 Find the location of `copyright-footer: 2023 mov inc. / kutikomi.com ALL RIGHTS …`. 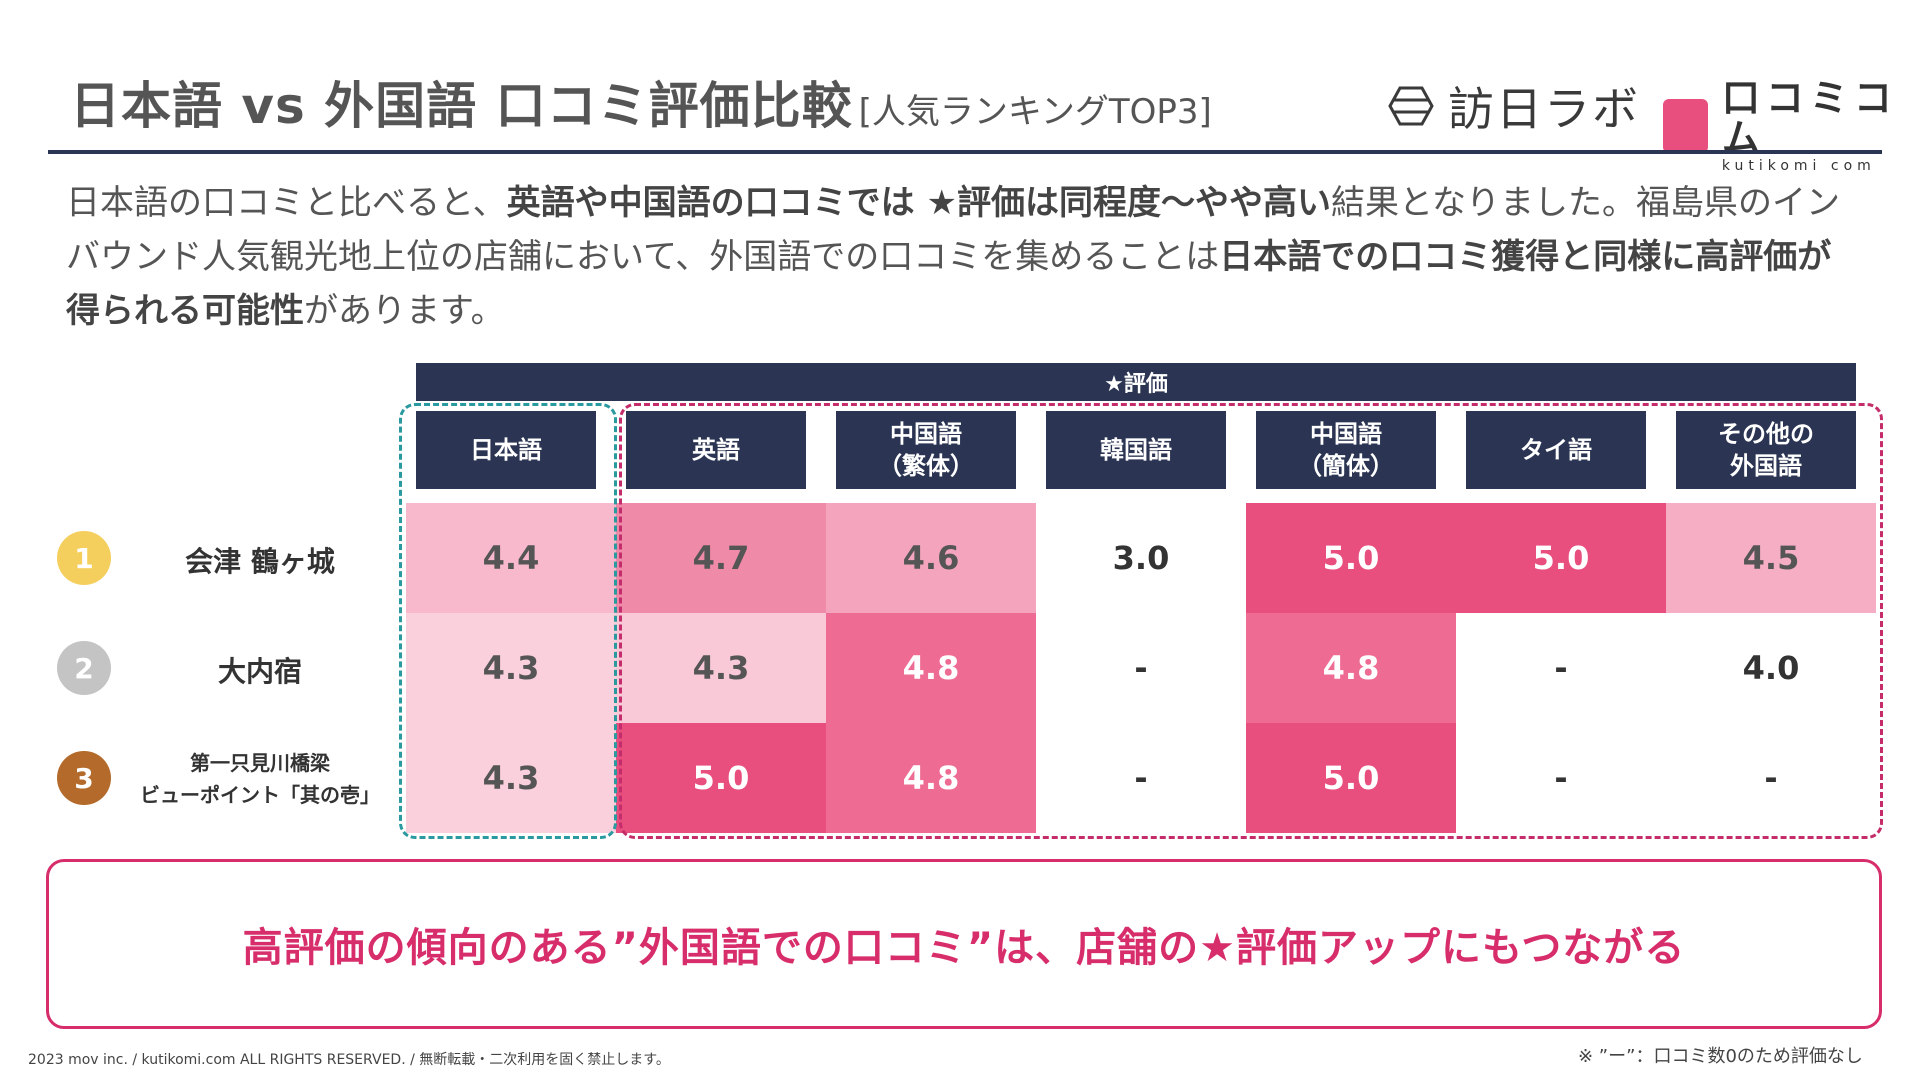

copyright-footer: 2023 mov inc. / kutikomi.com ALL RIGHTS … is located at coordinates (349, 1060).